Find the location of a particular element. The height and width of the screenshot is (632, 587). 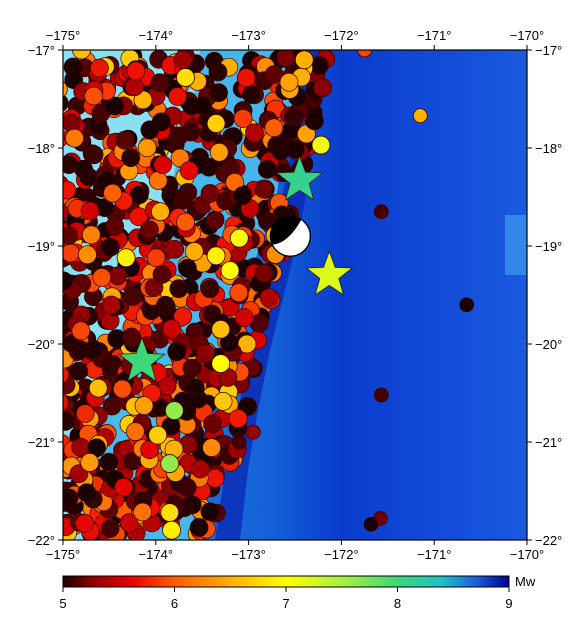

east-basin-patch is located at coordinates (516, 245).